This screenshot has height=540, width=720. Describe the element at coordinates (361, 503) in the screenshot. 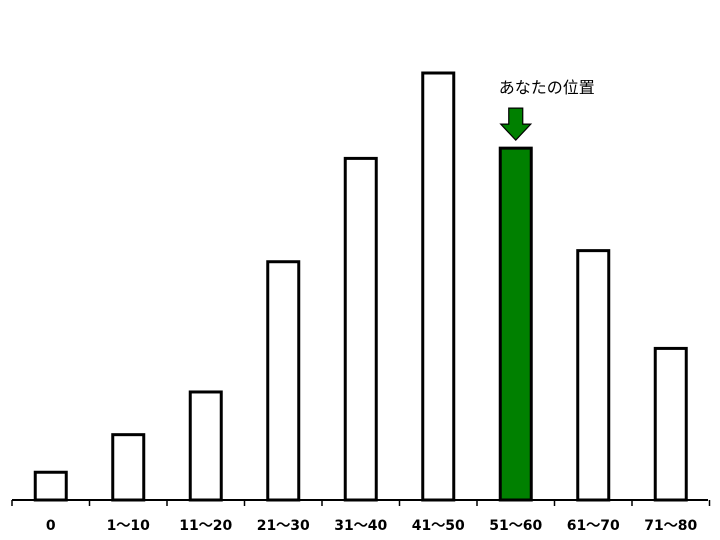

I see `ticks-layer` at that location.